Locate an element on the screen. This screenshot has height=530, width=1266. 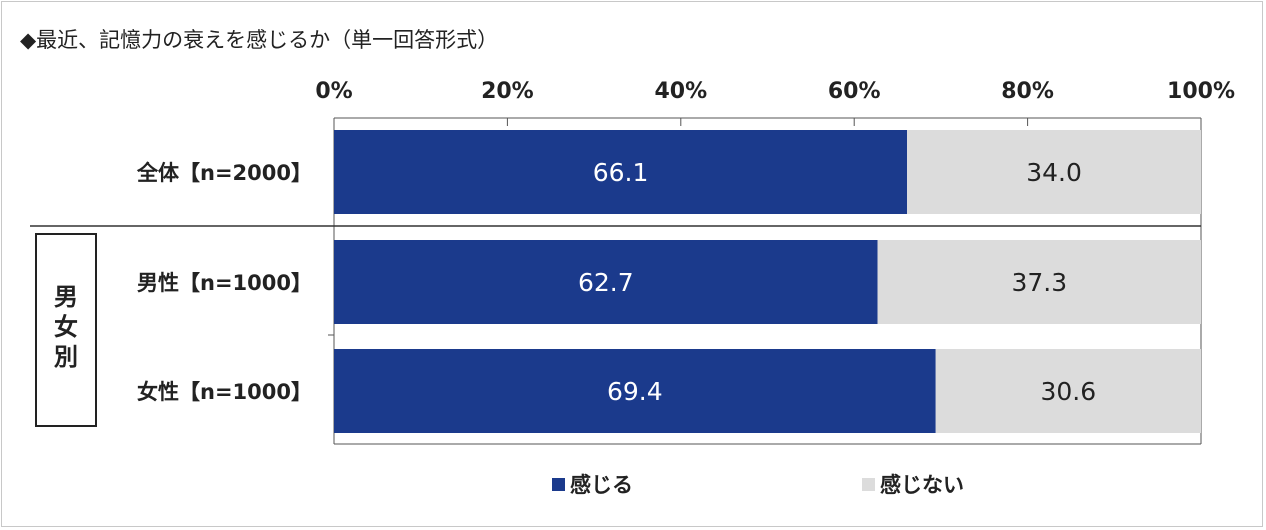
x-tick-label: 20% is located at coordinates (507, 91).